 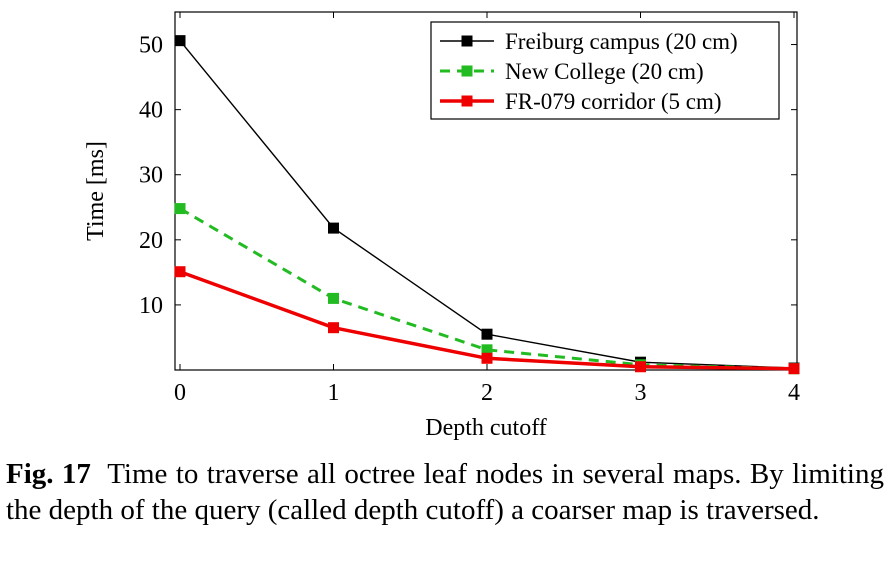 I want to click on y-tick-label: 10, so click(x=151, y=306).